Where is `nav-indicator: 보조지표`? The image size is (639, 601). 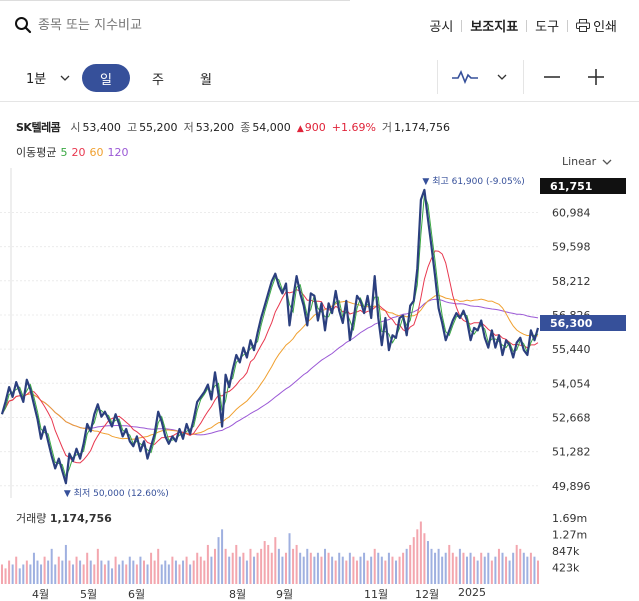 nav-indicator: 보조지표 is located at coordinates (494, 27).